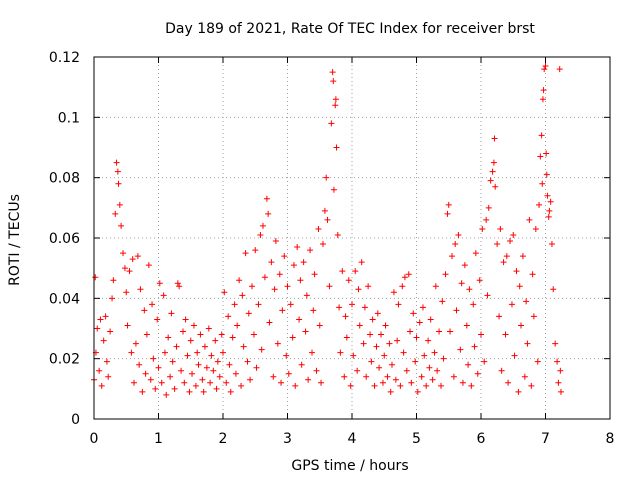 The width and height of the screenshot is (640, 480). I want to click on y-tick-label: 0.06, so click(64, 239).